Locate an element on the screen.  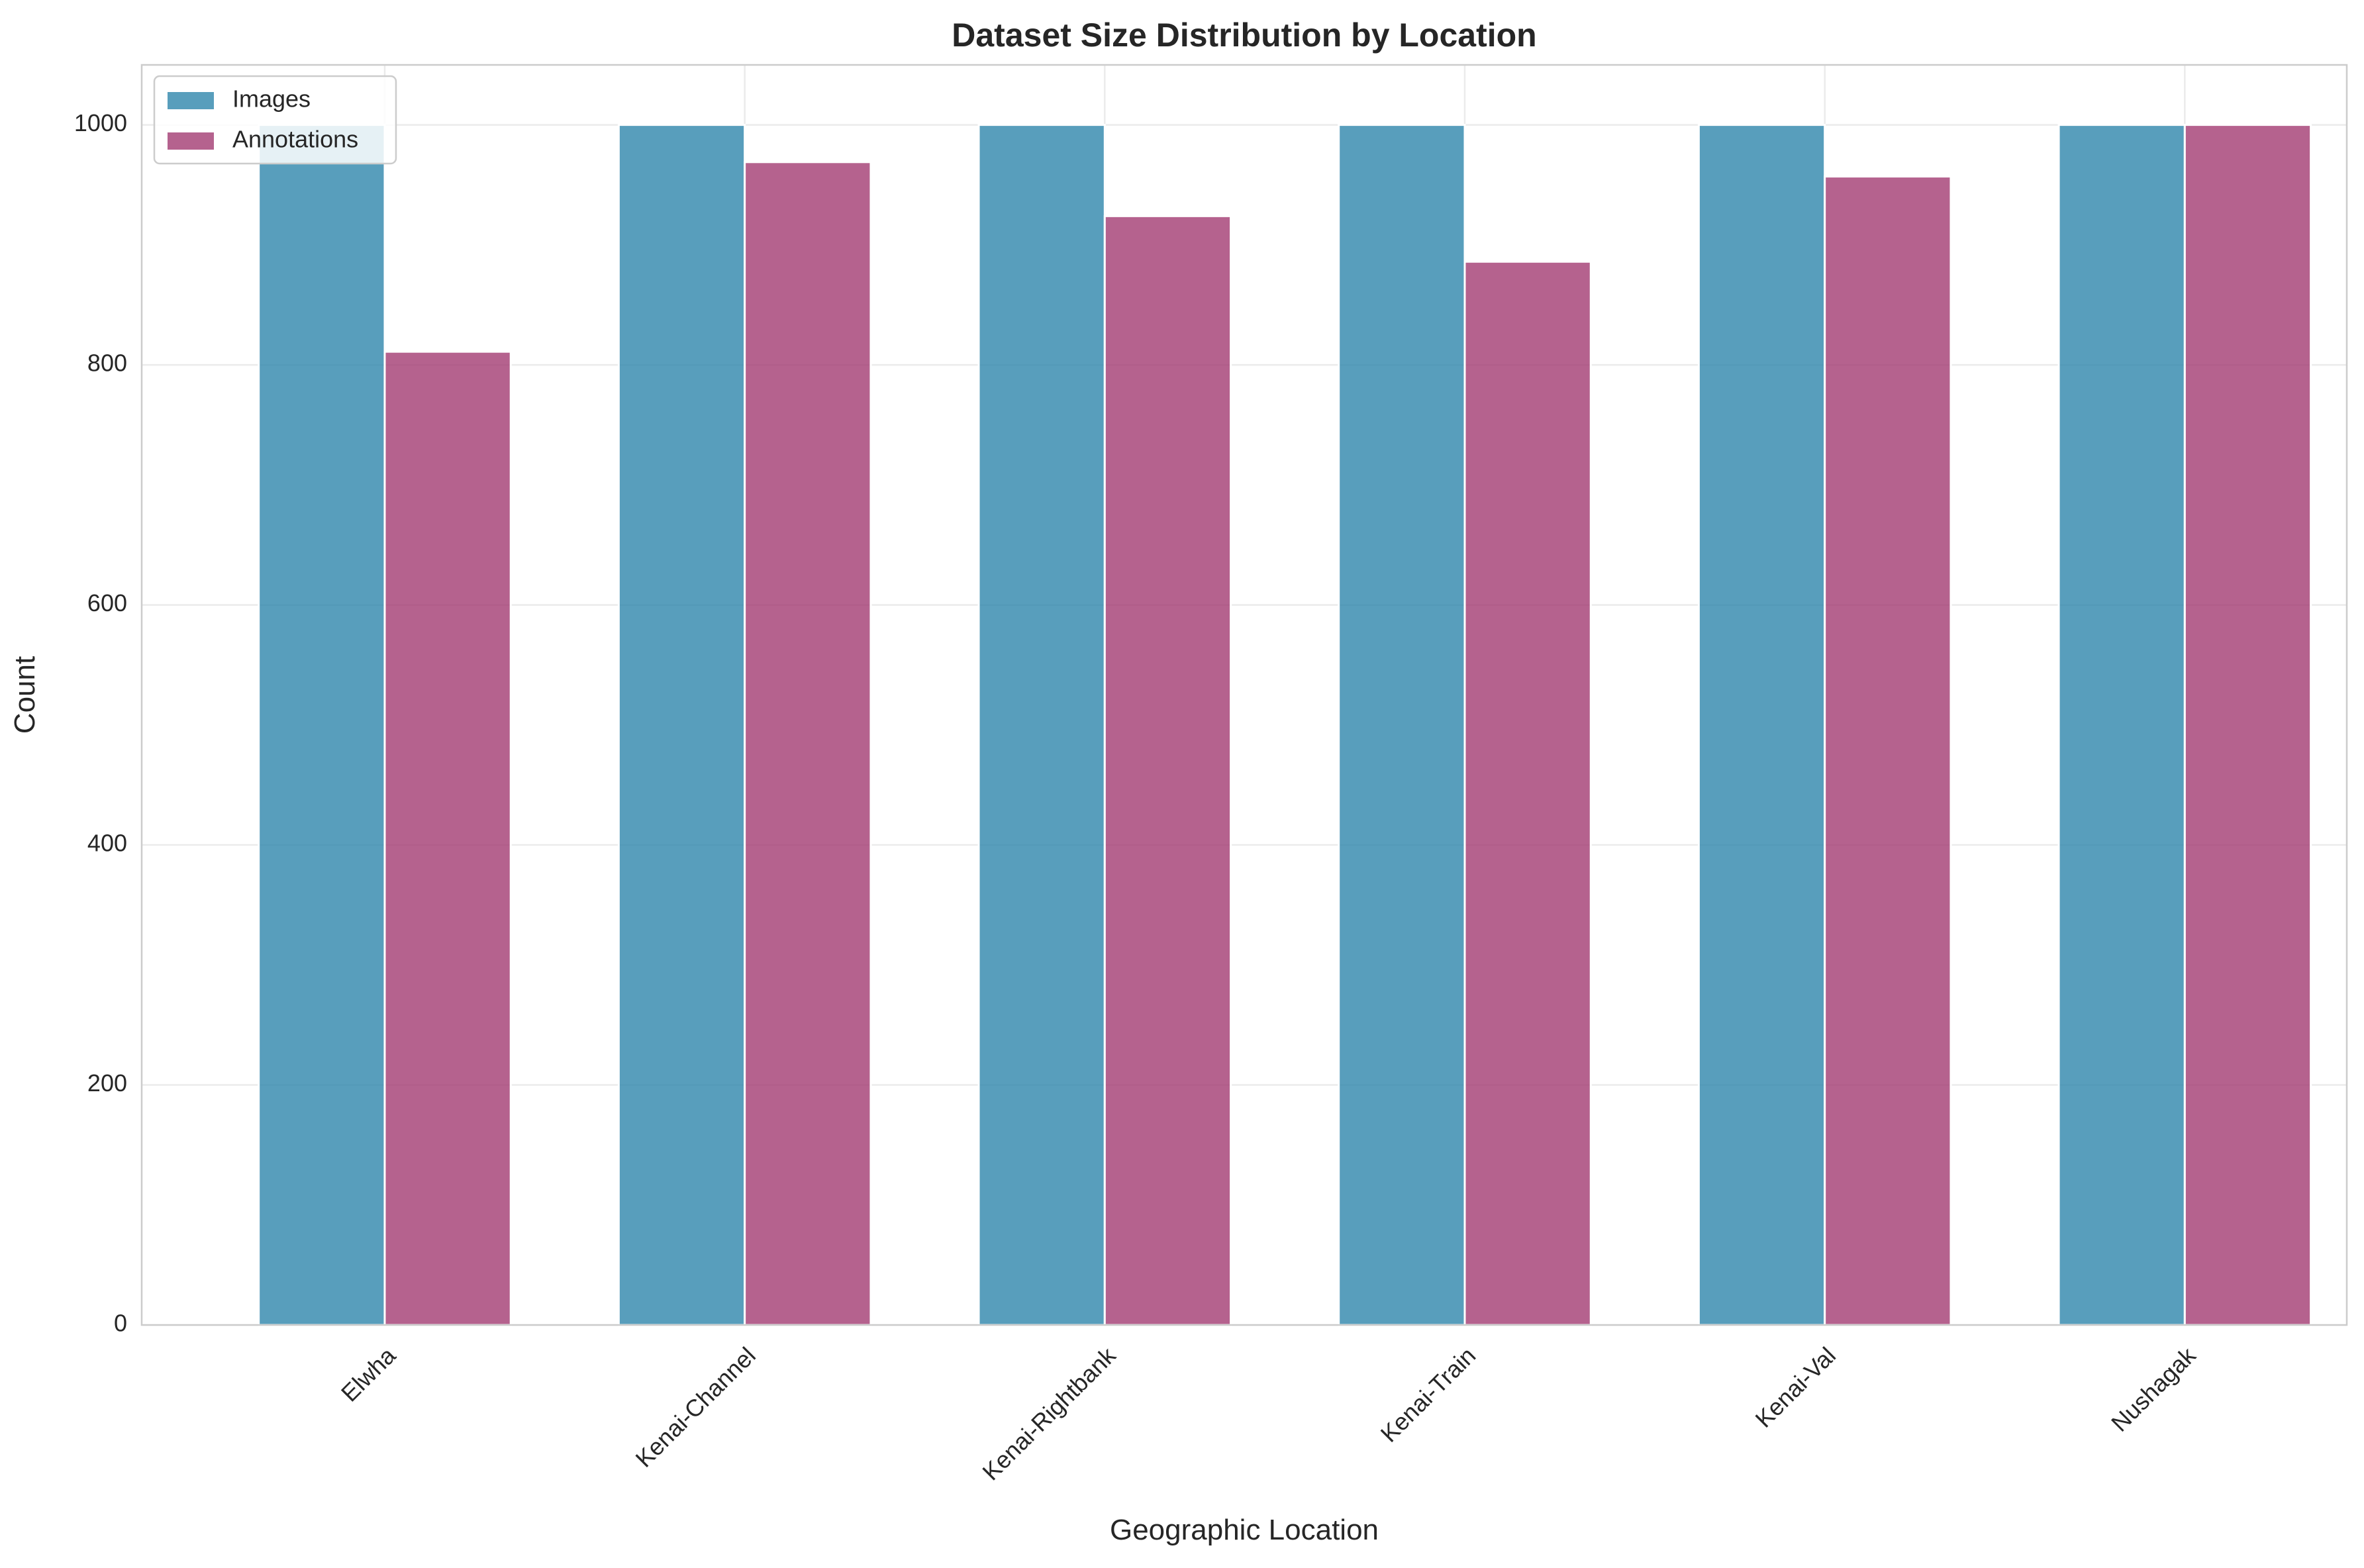
bar-annotations-kenai-channel is located at coordinates (808, 743).